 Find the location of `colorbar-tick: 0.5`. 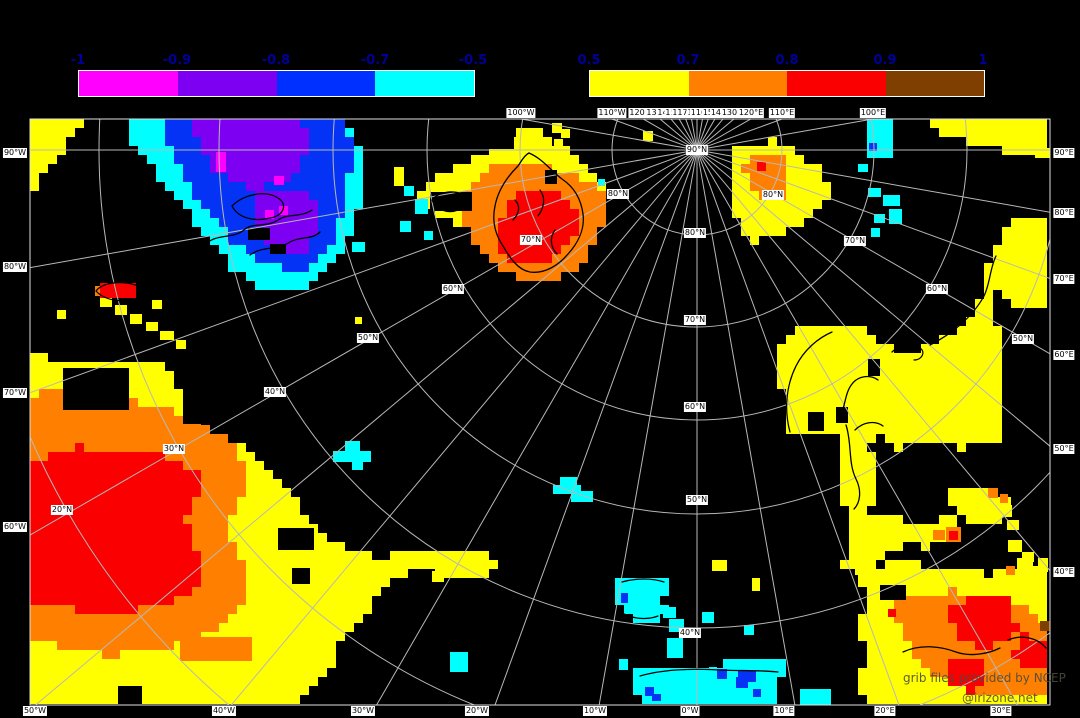

colorbar-tick: 0.5 is located at coordinates (589, 60).